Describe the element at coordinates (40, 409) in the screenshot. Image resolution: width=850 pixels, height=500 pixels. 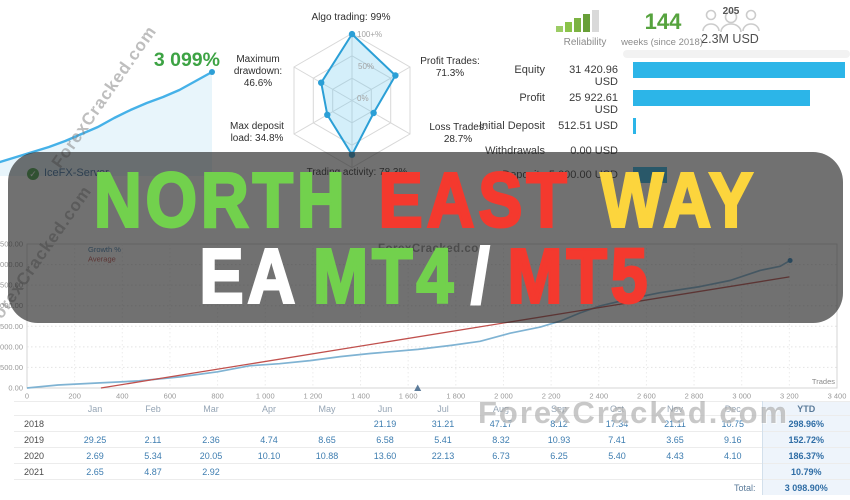
I see `year-column-header` at that location.